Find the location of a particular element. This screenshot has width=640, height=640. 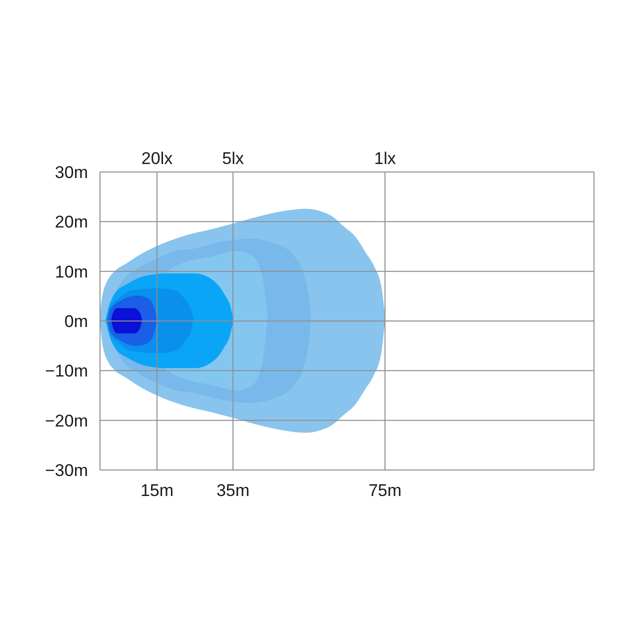

ref-line-label: 1lx is located at coordinates (385, 158).